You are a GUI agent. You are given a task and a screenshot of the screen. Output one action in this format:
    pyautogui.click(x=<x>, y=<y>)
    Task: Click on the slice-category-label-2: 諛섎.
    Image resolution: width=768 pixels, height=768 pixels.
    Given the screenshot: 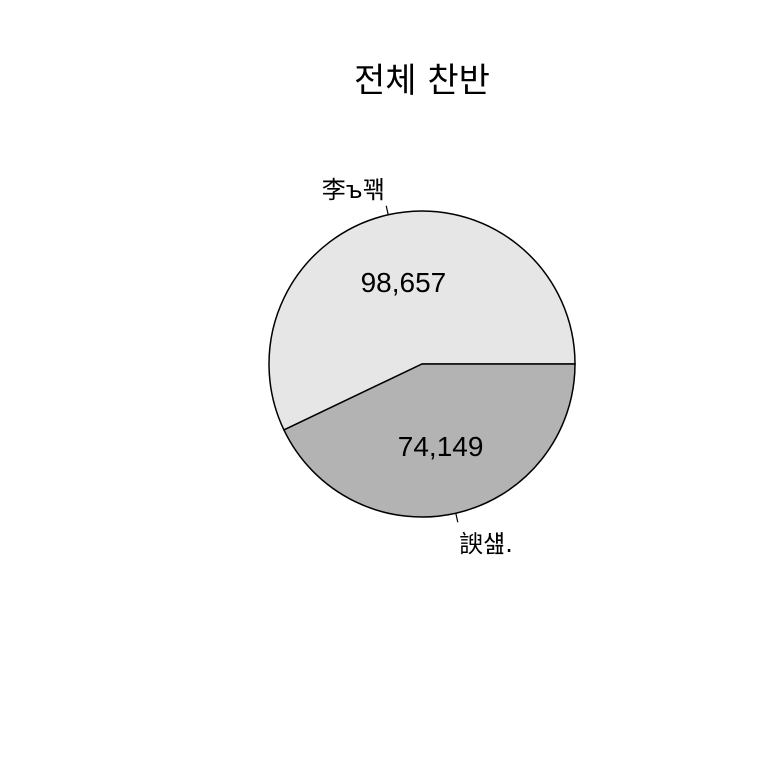 What is the action you would take?
    pyautogui.click(x=486, y=544)
    